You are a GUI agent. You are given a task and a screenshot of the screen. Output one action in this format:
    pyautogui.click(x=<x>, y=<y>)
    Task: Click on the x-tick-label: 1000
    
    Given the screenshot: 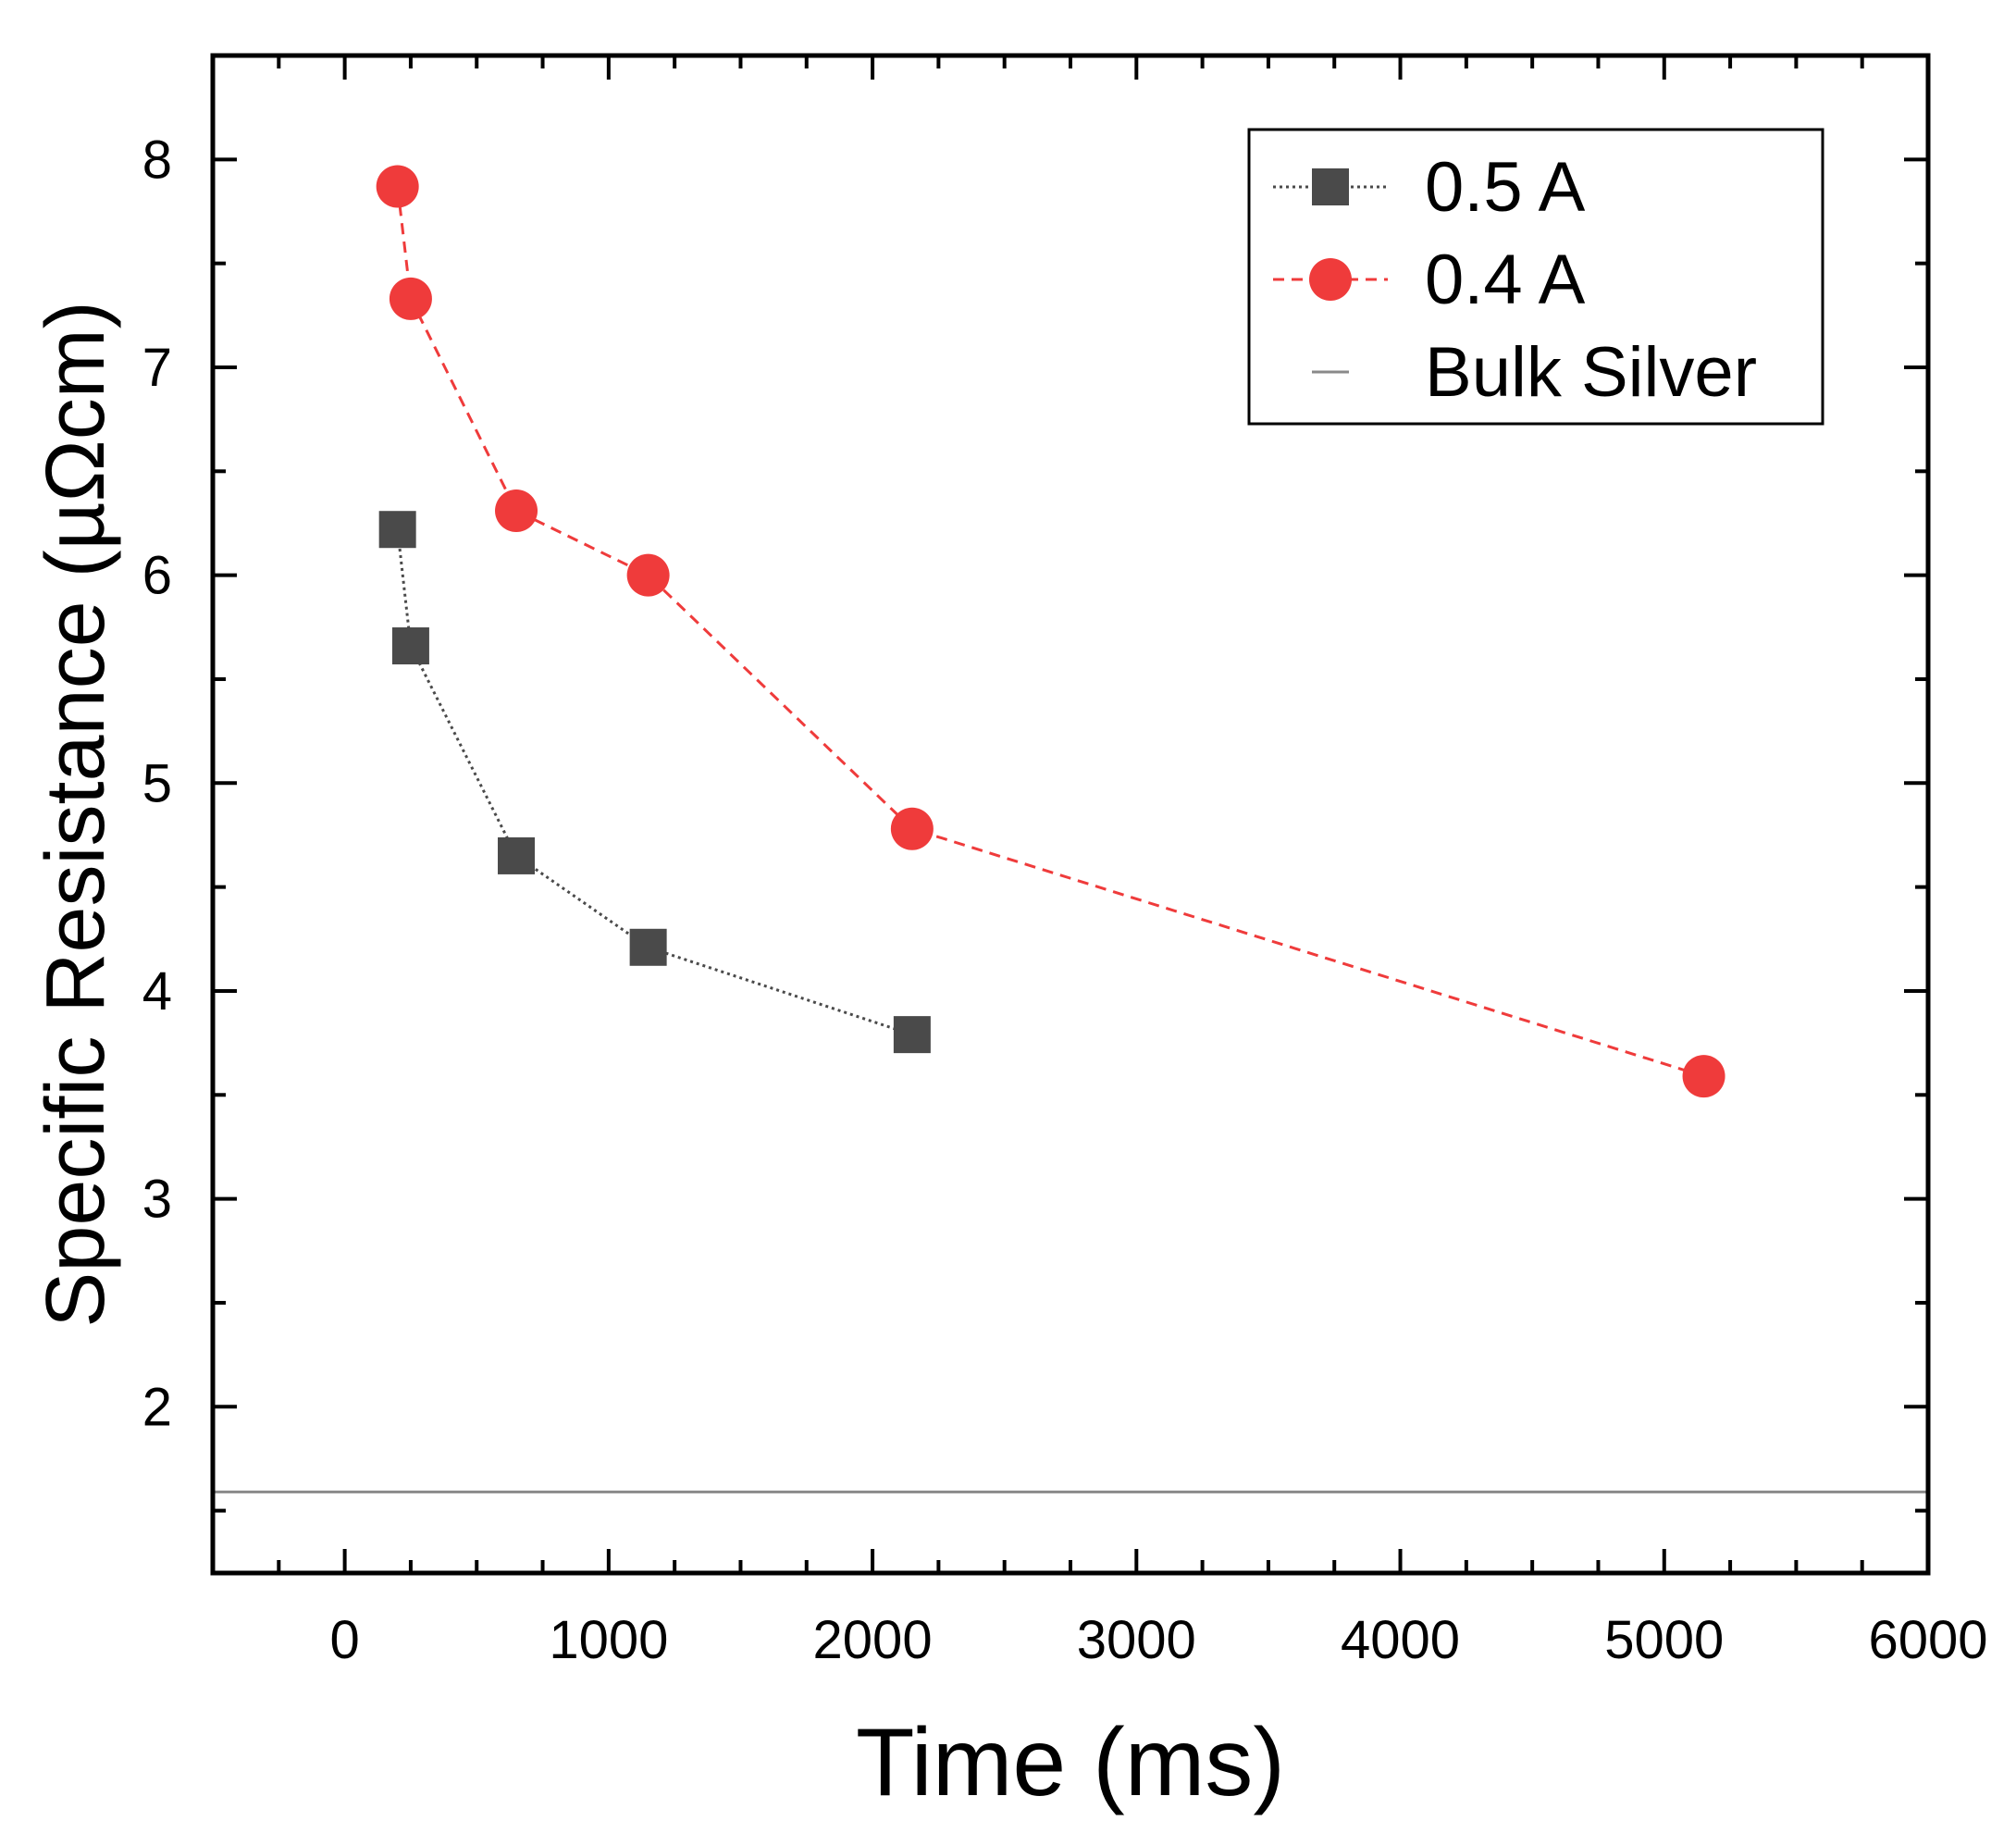 What is the action you would take?
    pyautogui.click(x=609, y=1640)
    